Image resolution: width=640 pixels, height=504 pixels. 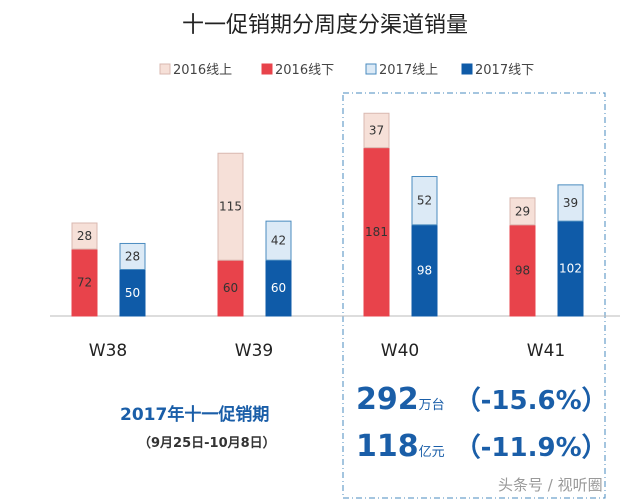 What do you see at coordinates (546, 351) in the screenshot?
I see `x-tick-label: W41` at bounding box center [546, 351].